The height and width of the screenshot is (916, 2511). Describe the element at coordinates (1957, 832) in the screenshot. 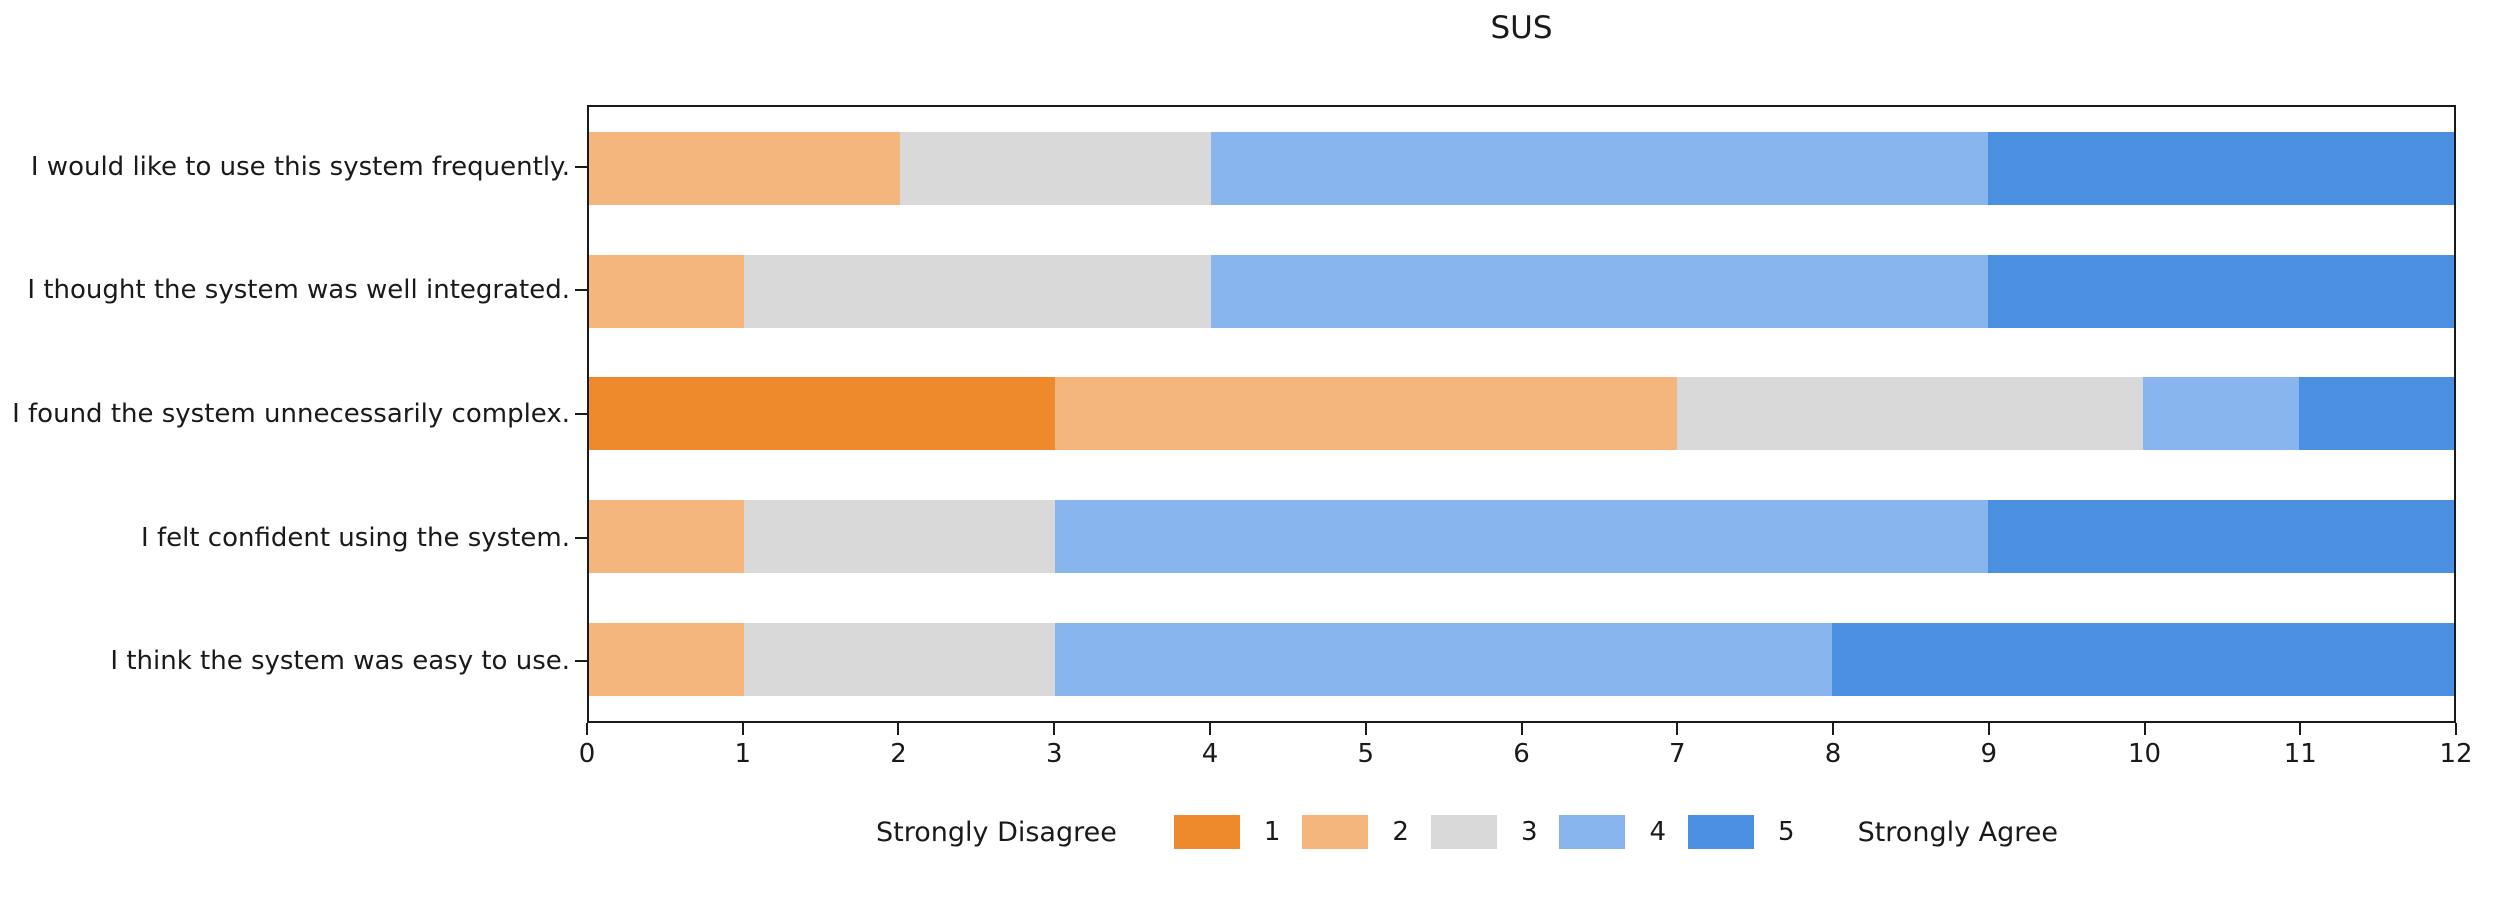

I see `legend-right-label: Strongly Agree` at that location.